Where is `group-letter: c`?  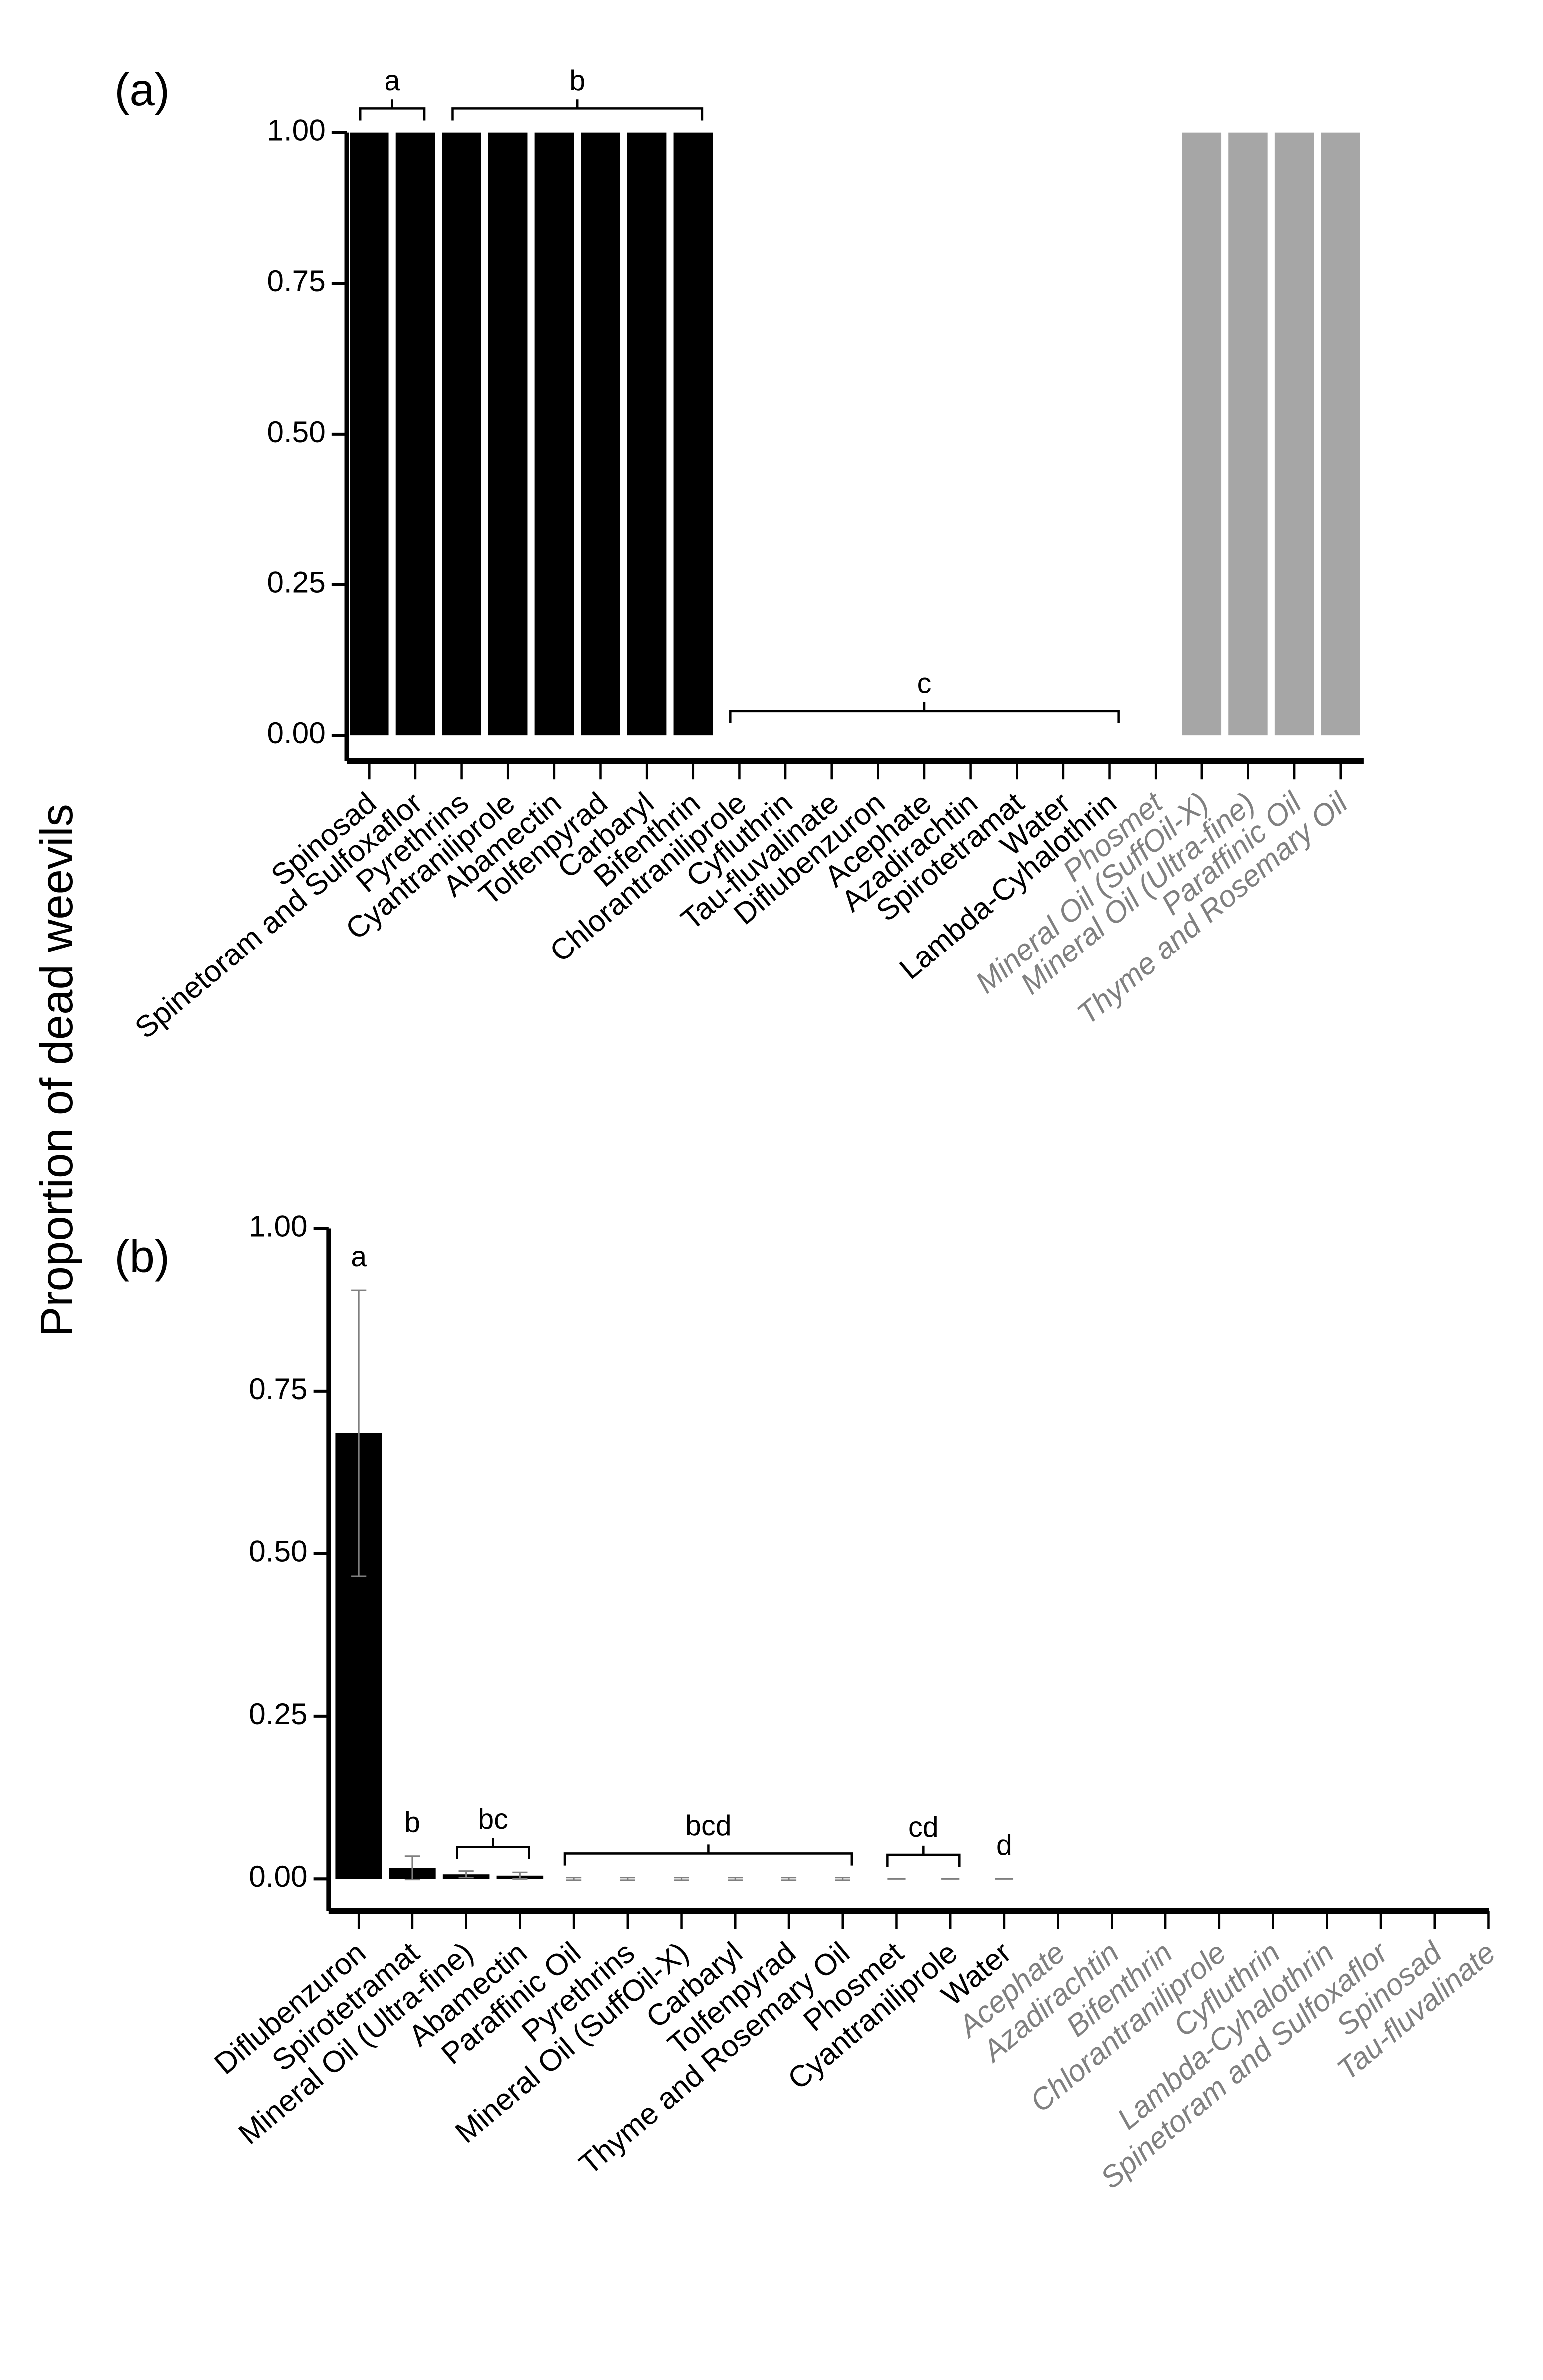
group-letter: c is located at coordinates (925, 684).